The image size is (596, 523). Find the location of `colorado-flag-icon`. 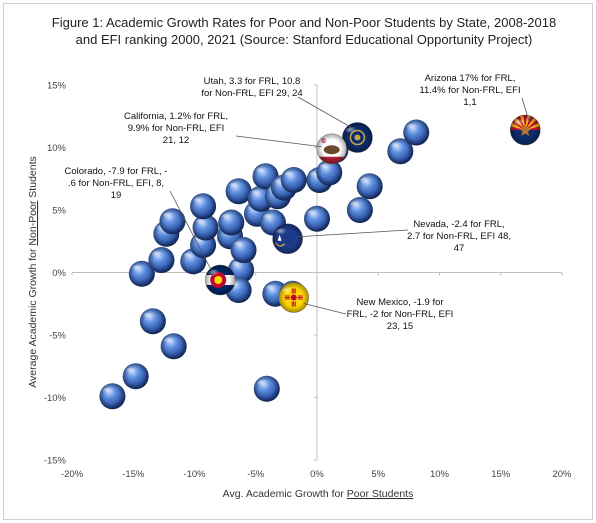

colorado-flag-icon is located at coordinates (220, 280).